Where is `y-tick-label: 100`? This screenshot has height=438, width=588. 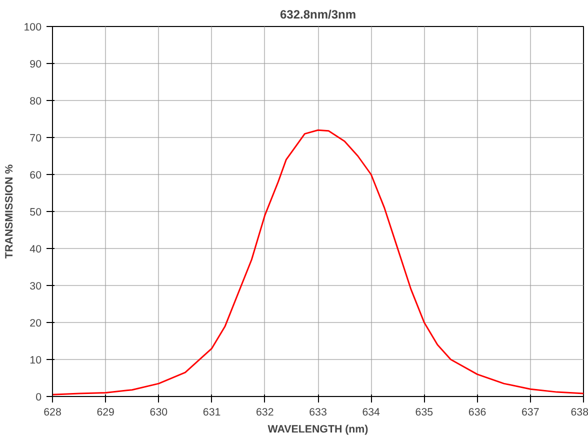
y-tick-label: 100 is located at coordinates (33, 28).